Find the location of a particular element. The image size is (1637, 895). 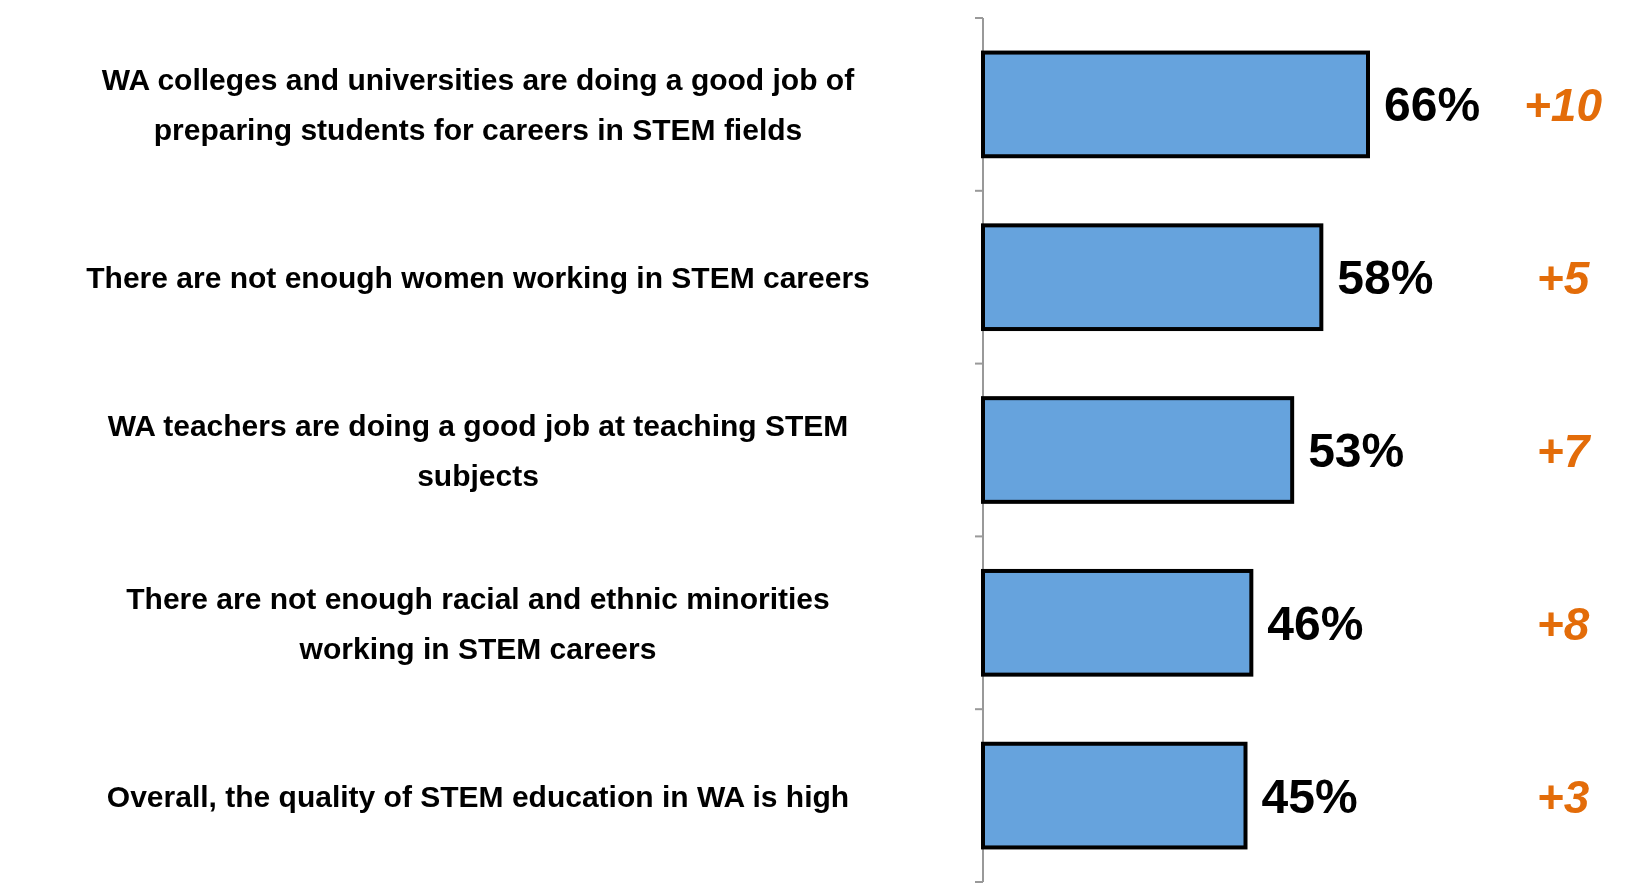

data-label: 53% is located at coordinates (1356, 450).